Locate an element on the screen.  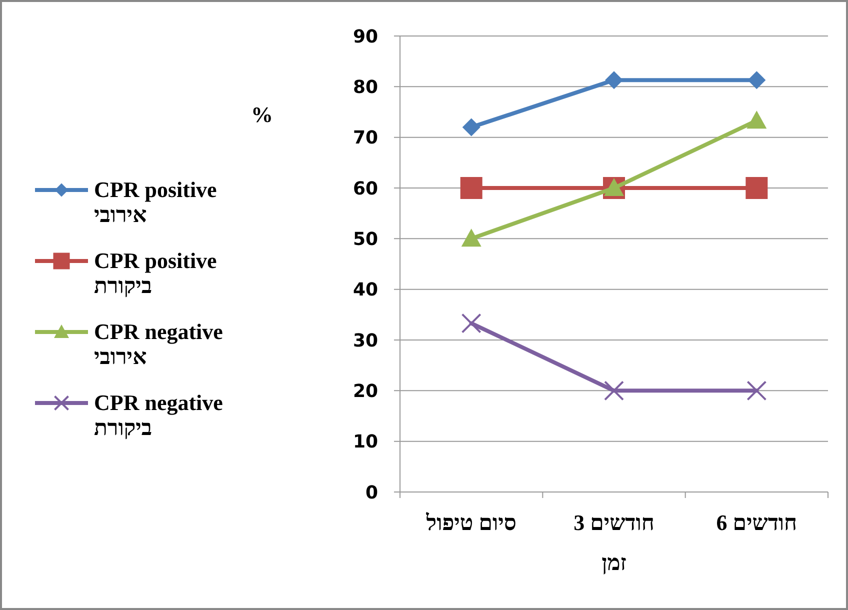
y-tick-label: 60 is located at coordinates (365, 189).